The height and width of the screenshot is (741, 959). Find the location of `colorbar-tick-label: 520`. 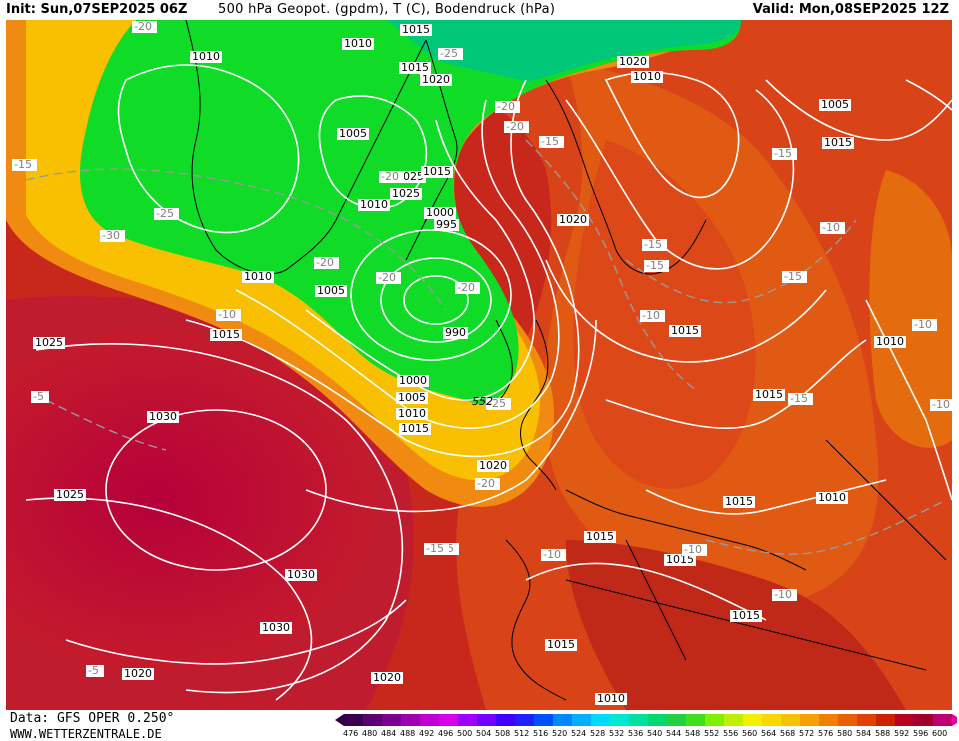

colorbar-tick-label: 520 is located at coordinates (560, 733).